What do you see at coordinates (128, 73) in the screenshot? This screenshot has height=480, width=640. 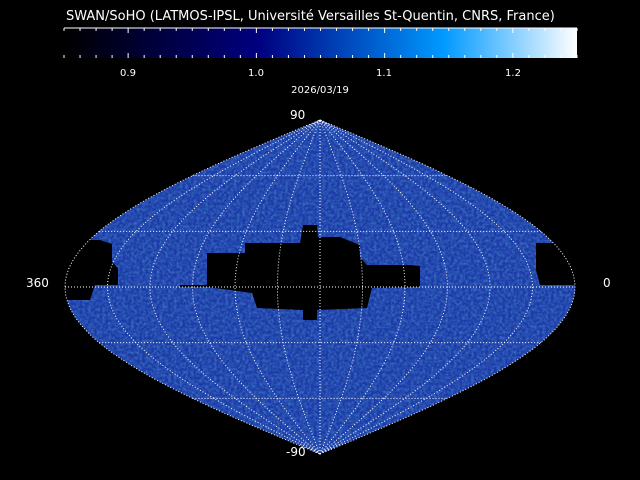 I see `colorbar-tick-label: 0.9` at bounding box center [128, 73].